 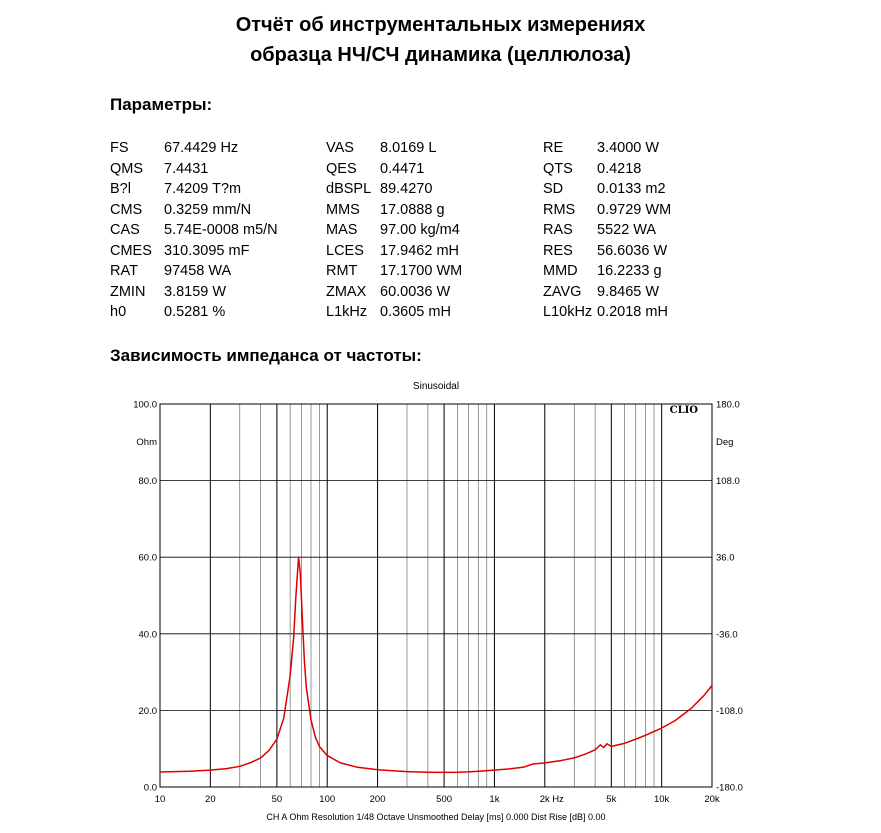 I want to click on param-name: L10kHz, so click(x=568, y=312).